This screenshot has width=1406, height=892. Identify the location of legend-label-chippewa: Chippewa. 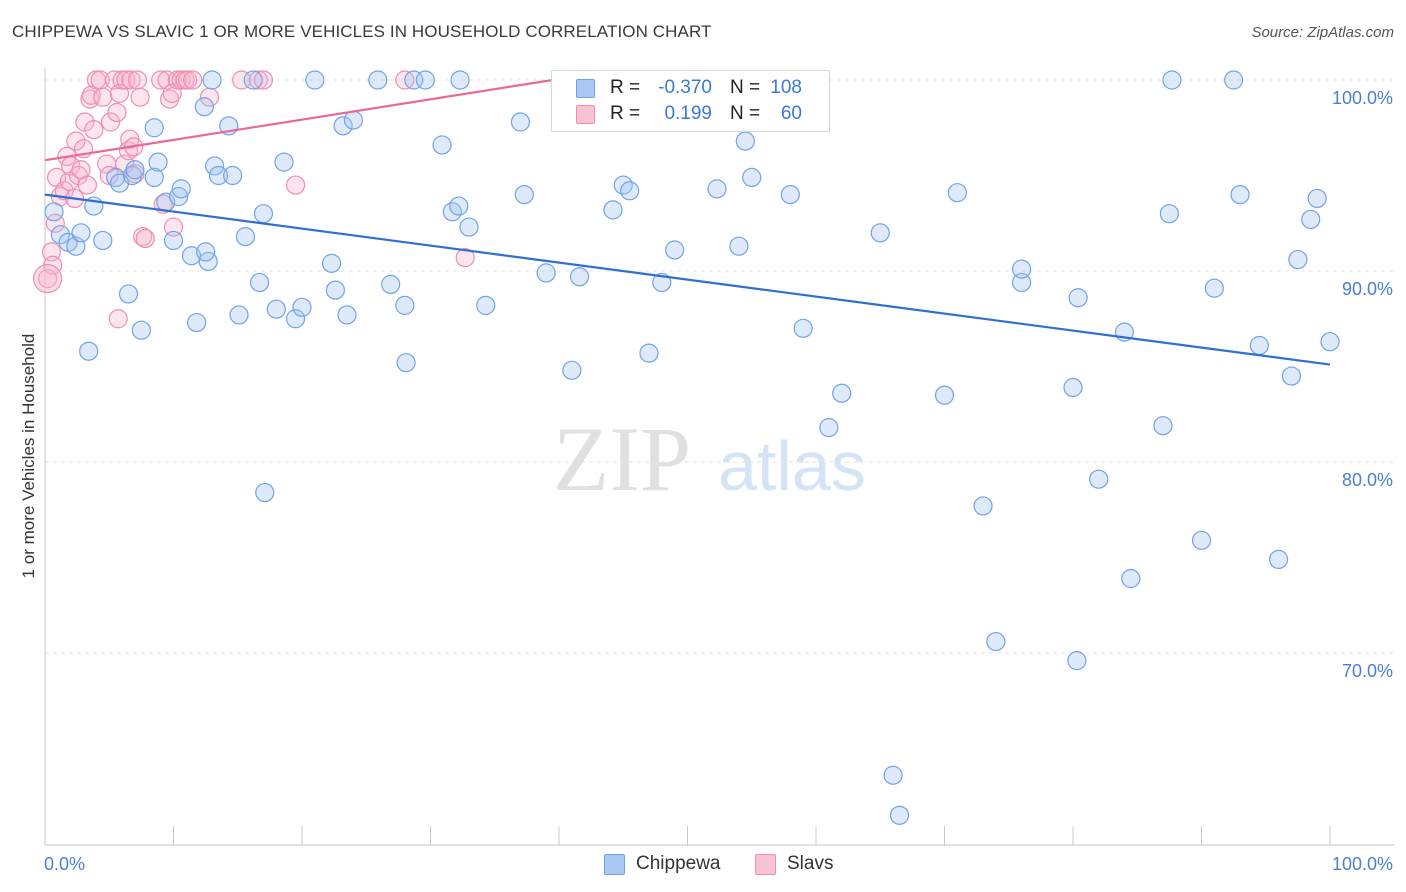
(678, 863).